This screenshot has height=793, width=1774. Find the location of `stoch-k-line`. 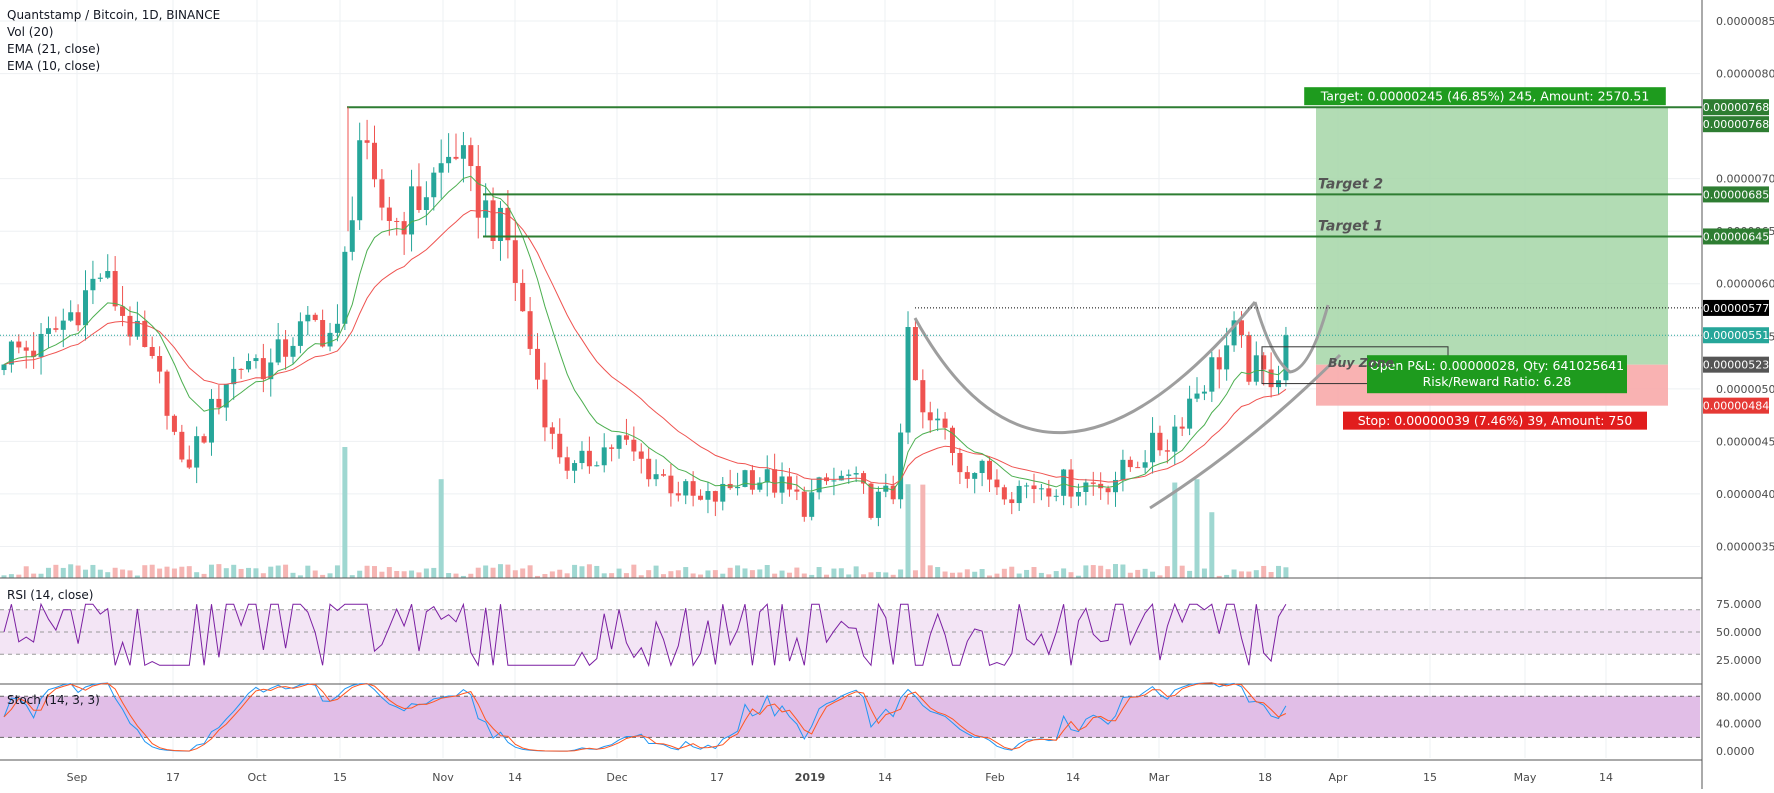

stoch-k-line is located at coordinates (645, 717).